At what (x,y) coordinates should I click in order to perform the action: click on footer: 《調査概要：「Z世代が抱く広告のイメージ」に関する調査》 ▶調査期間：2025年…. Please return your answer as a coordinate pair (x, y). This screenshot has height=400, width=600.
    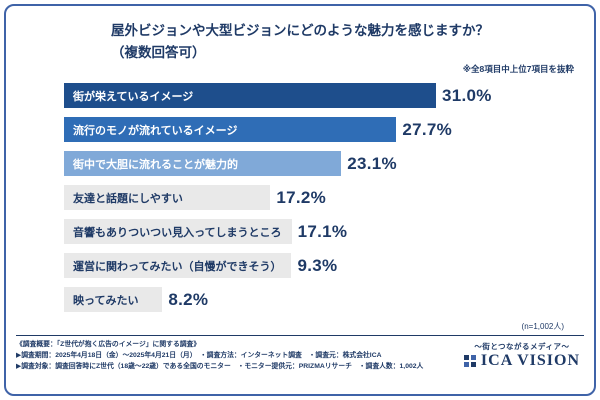
    Looking at the image, I should click on (300, 354).